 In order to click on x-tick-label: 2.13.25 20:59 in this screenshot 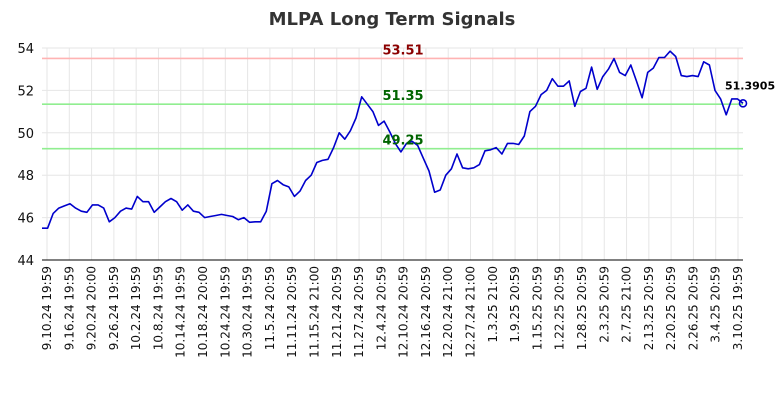, I will do `click(649, 308)`.